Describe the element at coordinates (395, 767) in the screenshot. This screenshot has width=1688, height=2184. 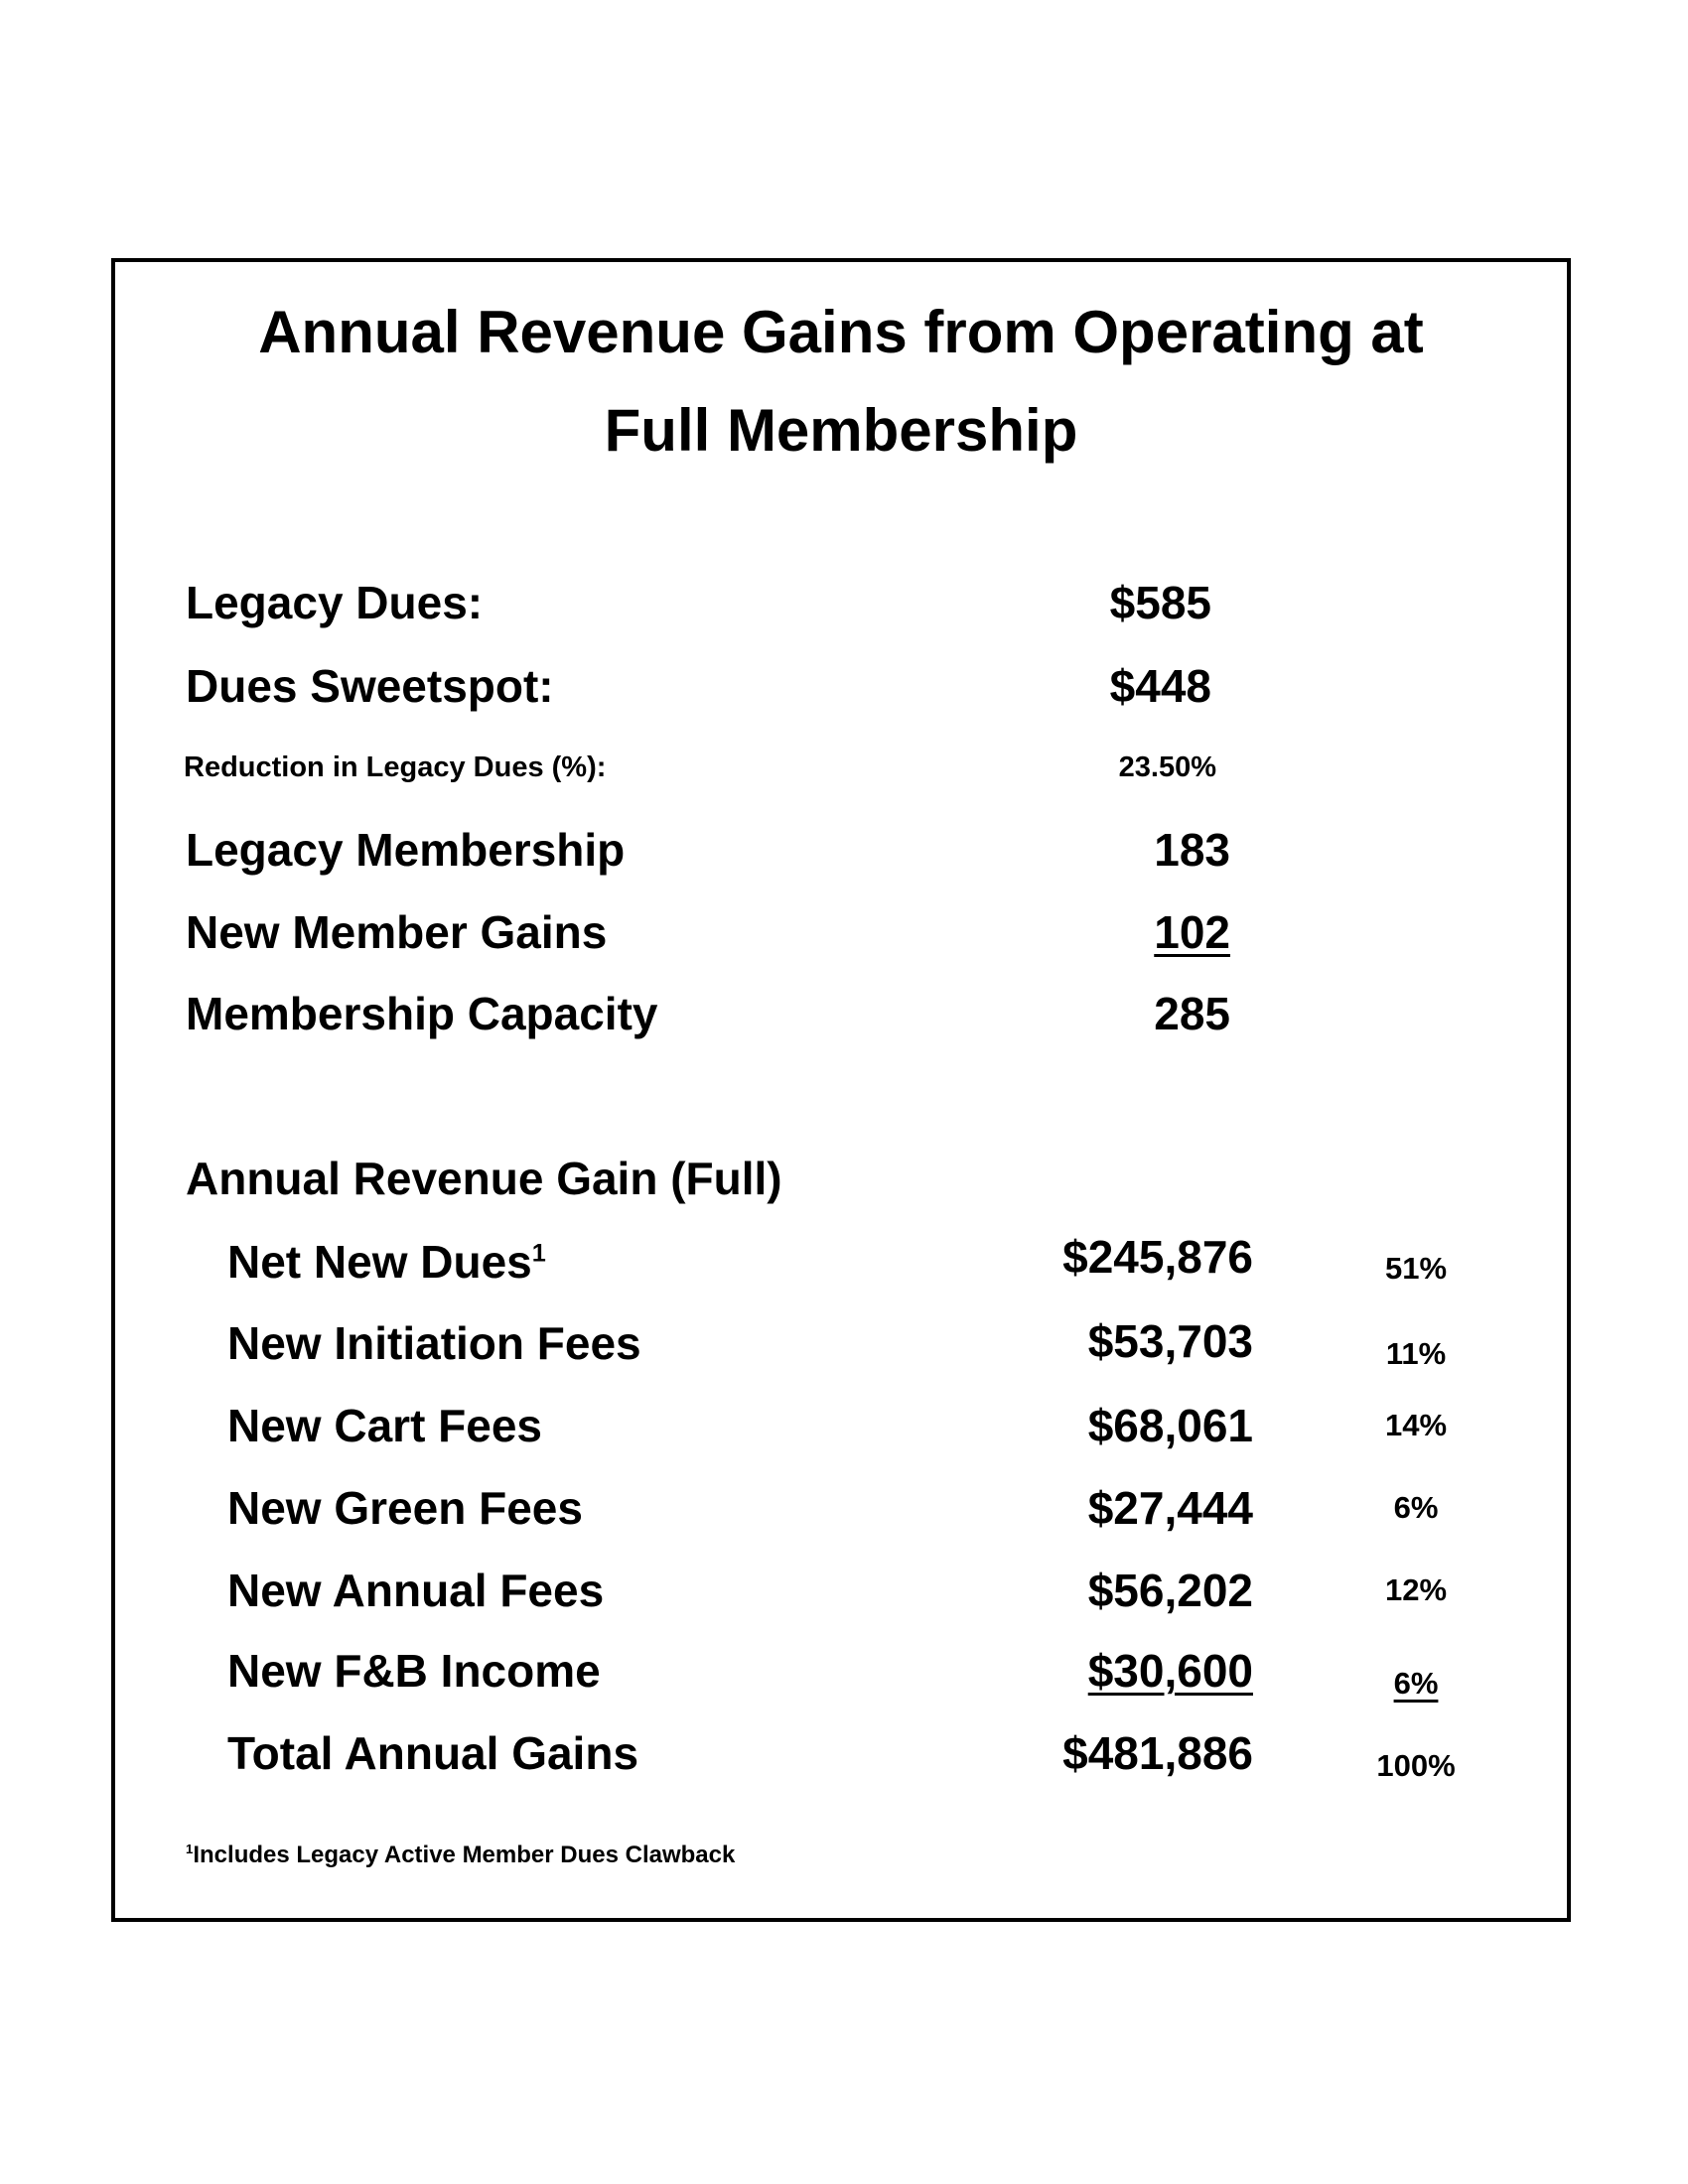
I see `reduction-label: Reduction in Legacy Dues (%):` at that location.